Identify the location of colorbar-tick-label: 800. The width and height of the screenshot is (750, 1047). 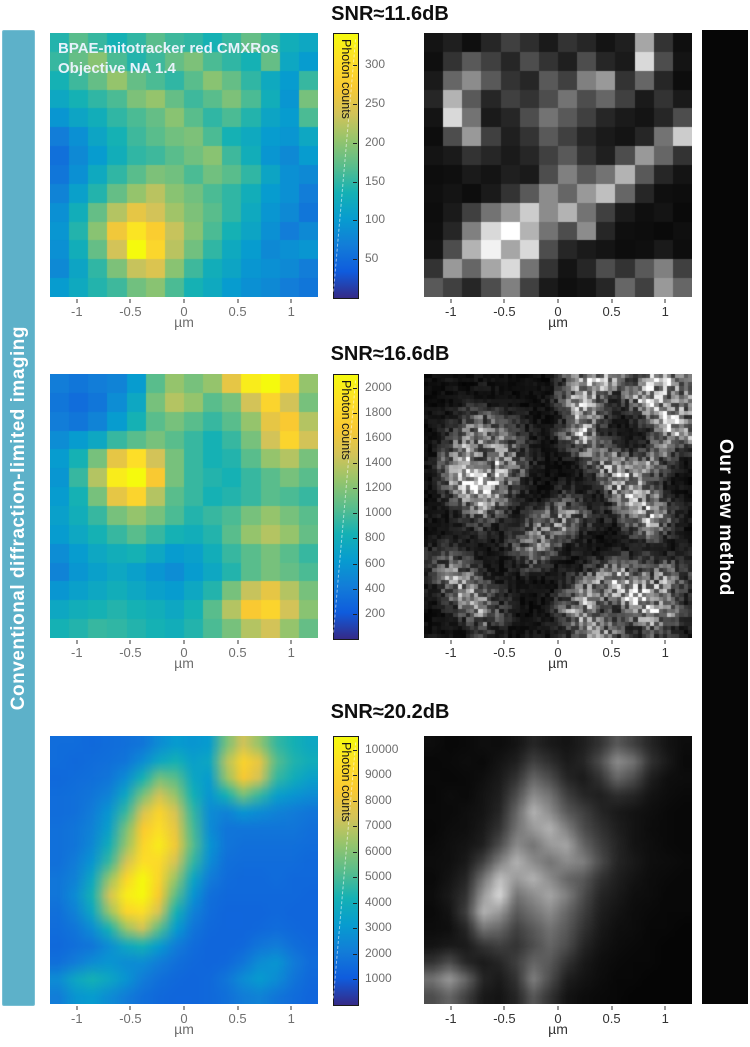
(375, 537).